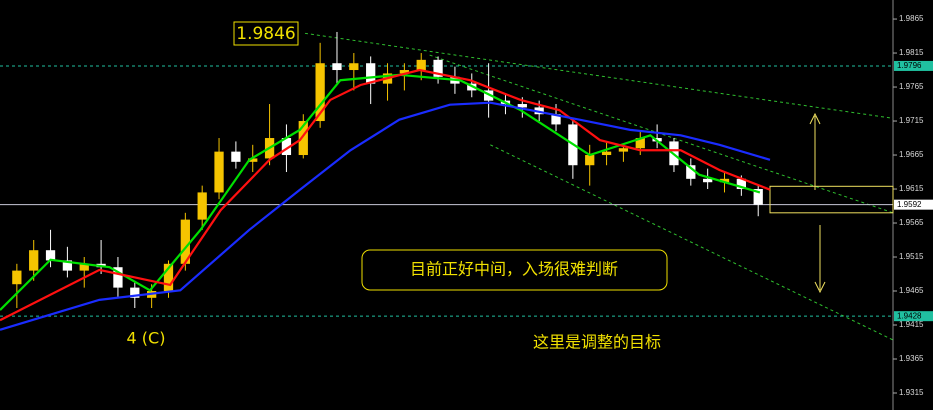 The image size is (933, 410). I want to click on y-tick-label: 1.9465, so click(911, 290).